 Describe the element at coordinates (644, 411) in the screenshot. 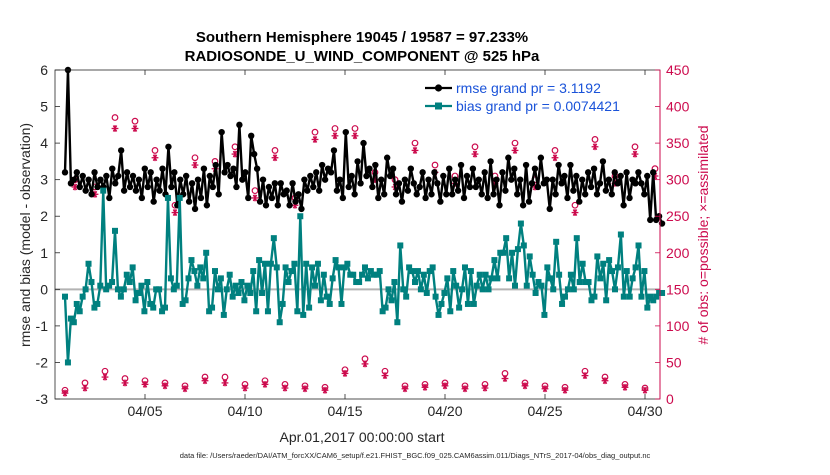

I see `x-tick-label: 04/30` at that location.